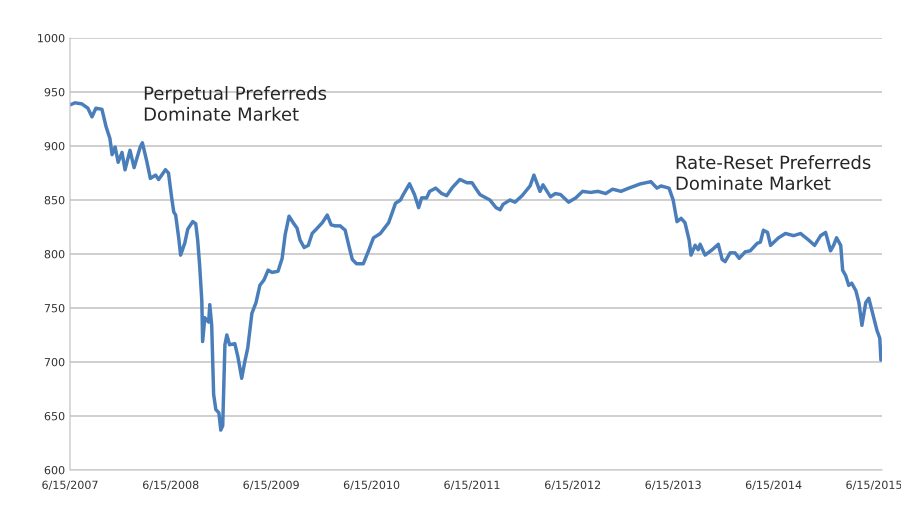 This screenshot has width=901, height=508. I want to click on x-tick-label: 6/15/2011, so click(472, 485).